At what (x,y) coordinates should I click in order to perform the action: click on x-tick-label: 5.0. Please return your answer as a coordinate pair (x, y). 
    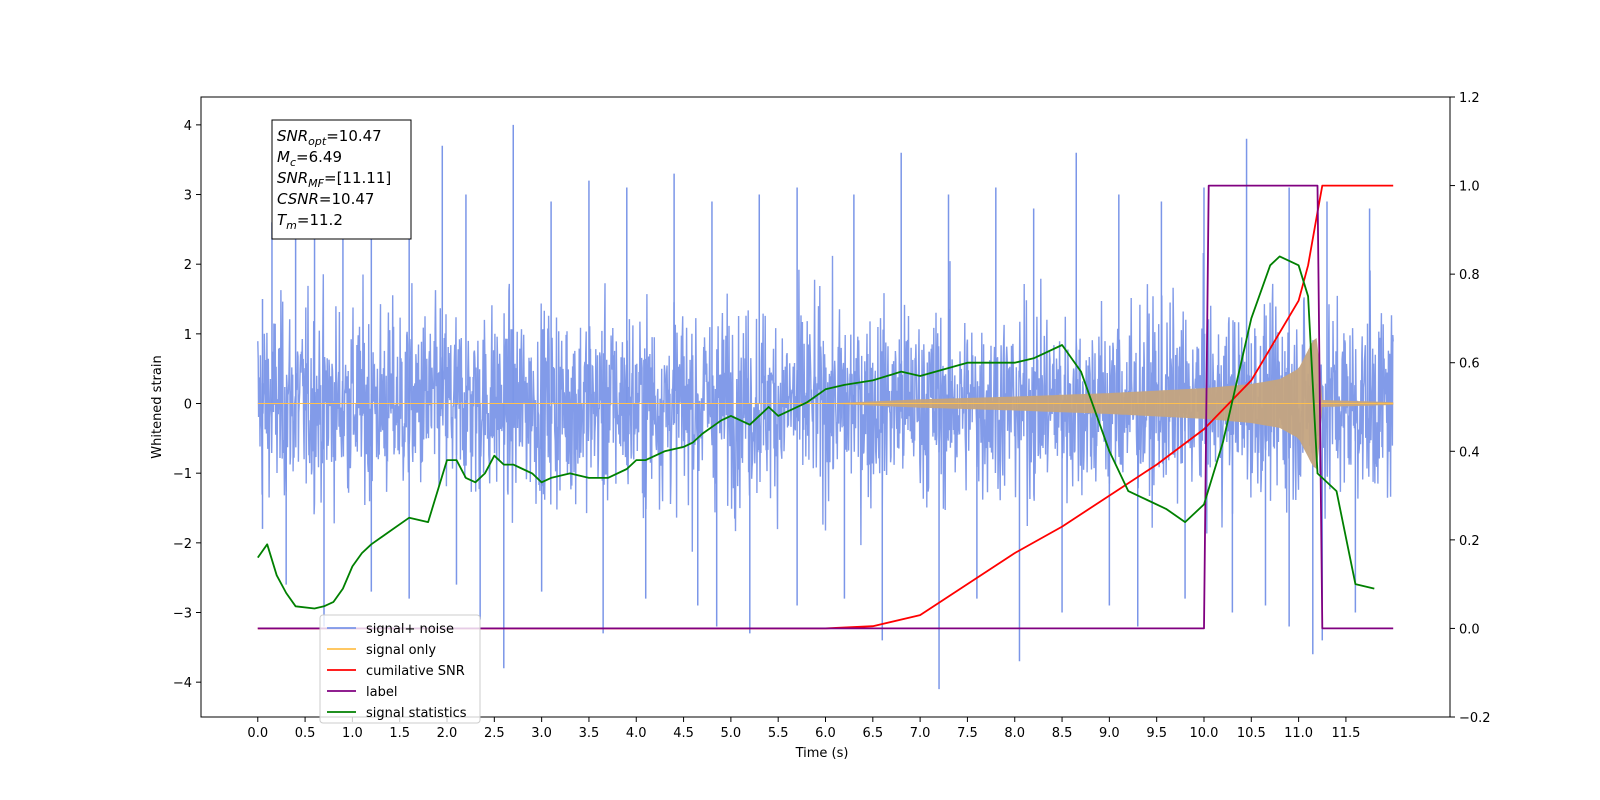
    Looking at the image, I should click on (731, 733).